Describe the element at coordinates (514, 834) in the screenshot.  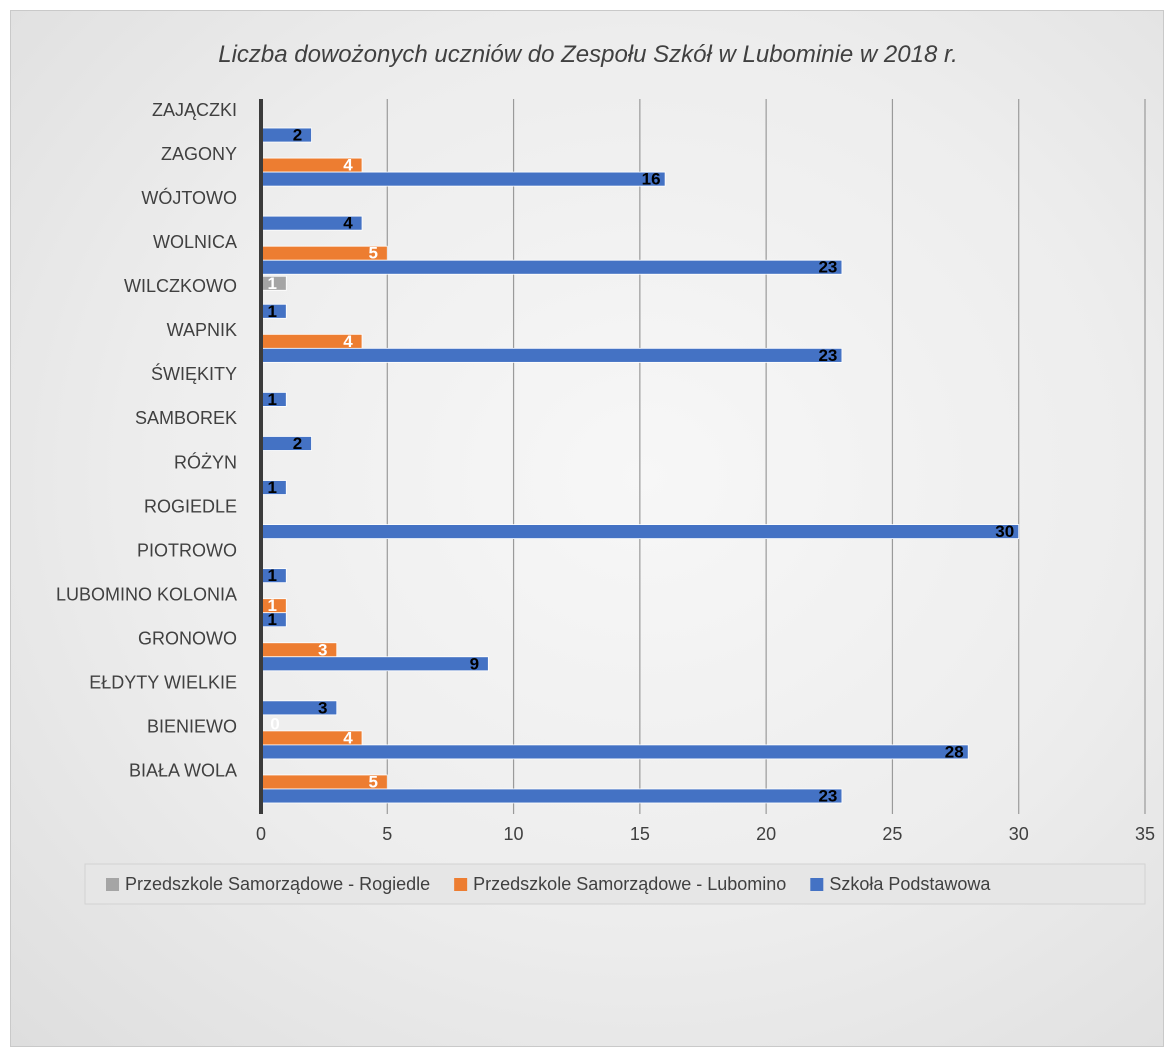
I see `x-tick-label-10: 10` at that location.